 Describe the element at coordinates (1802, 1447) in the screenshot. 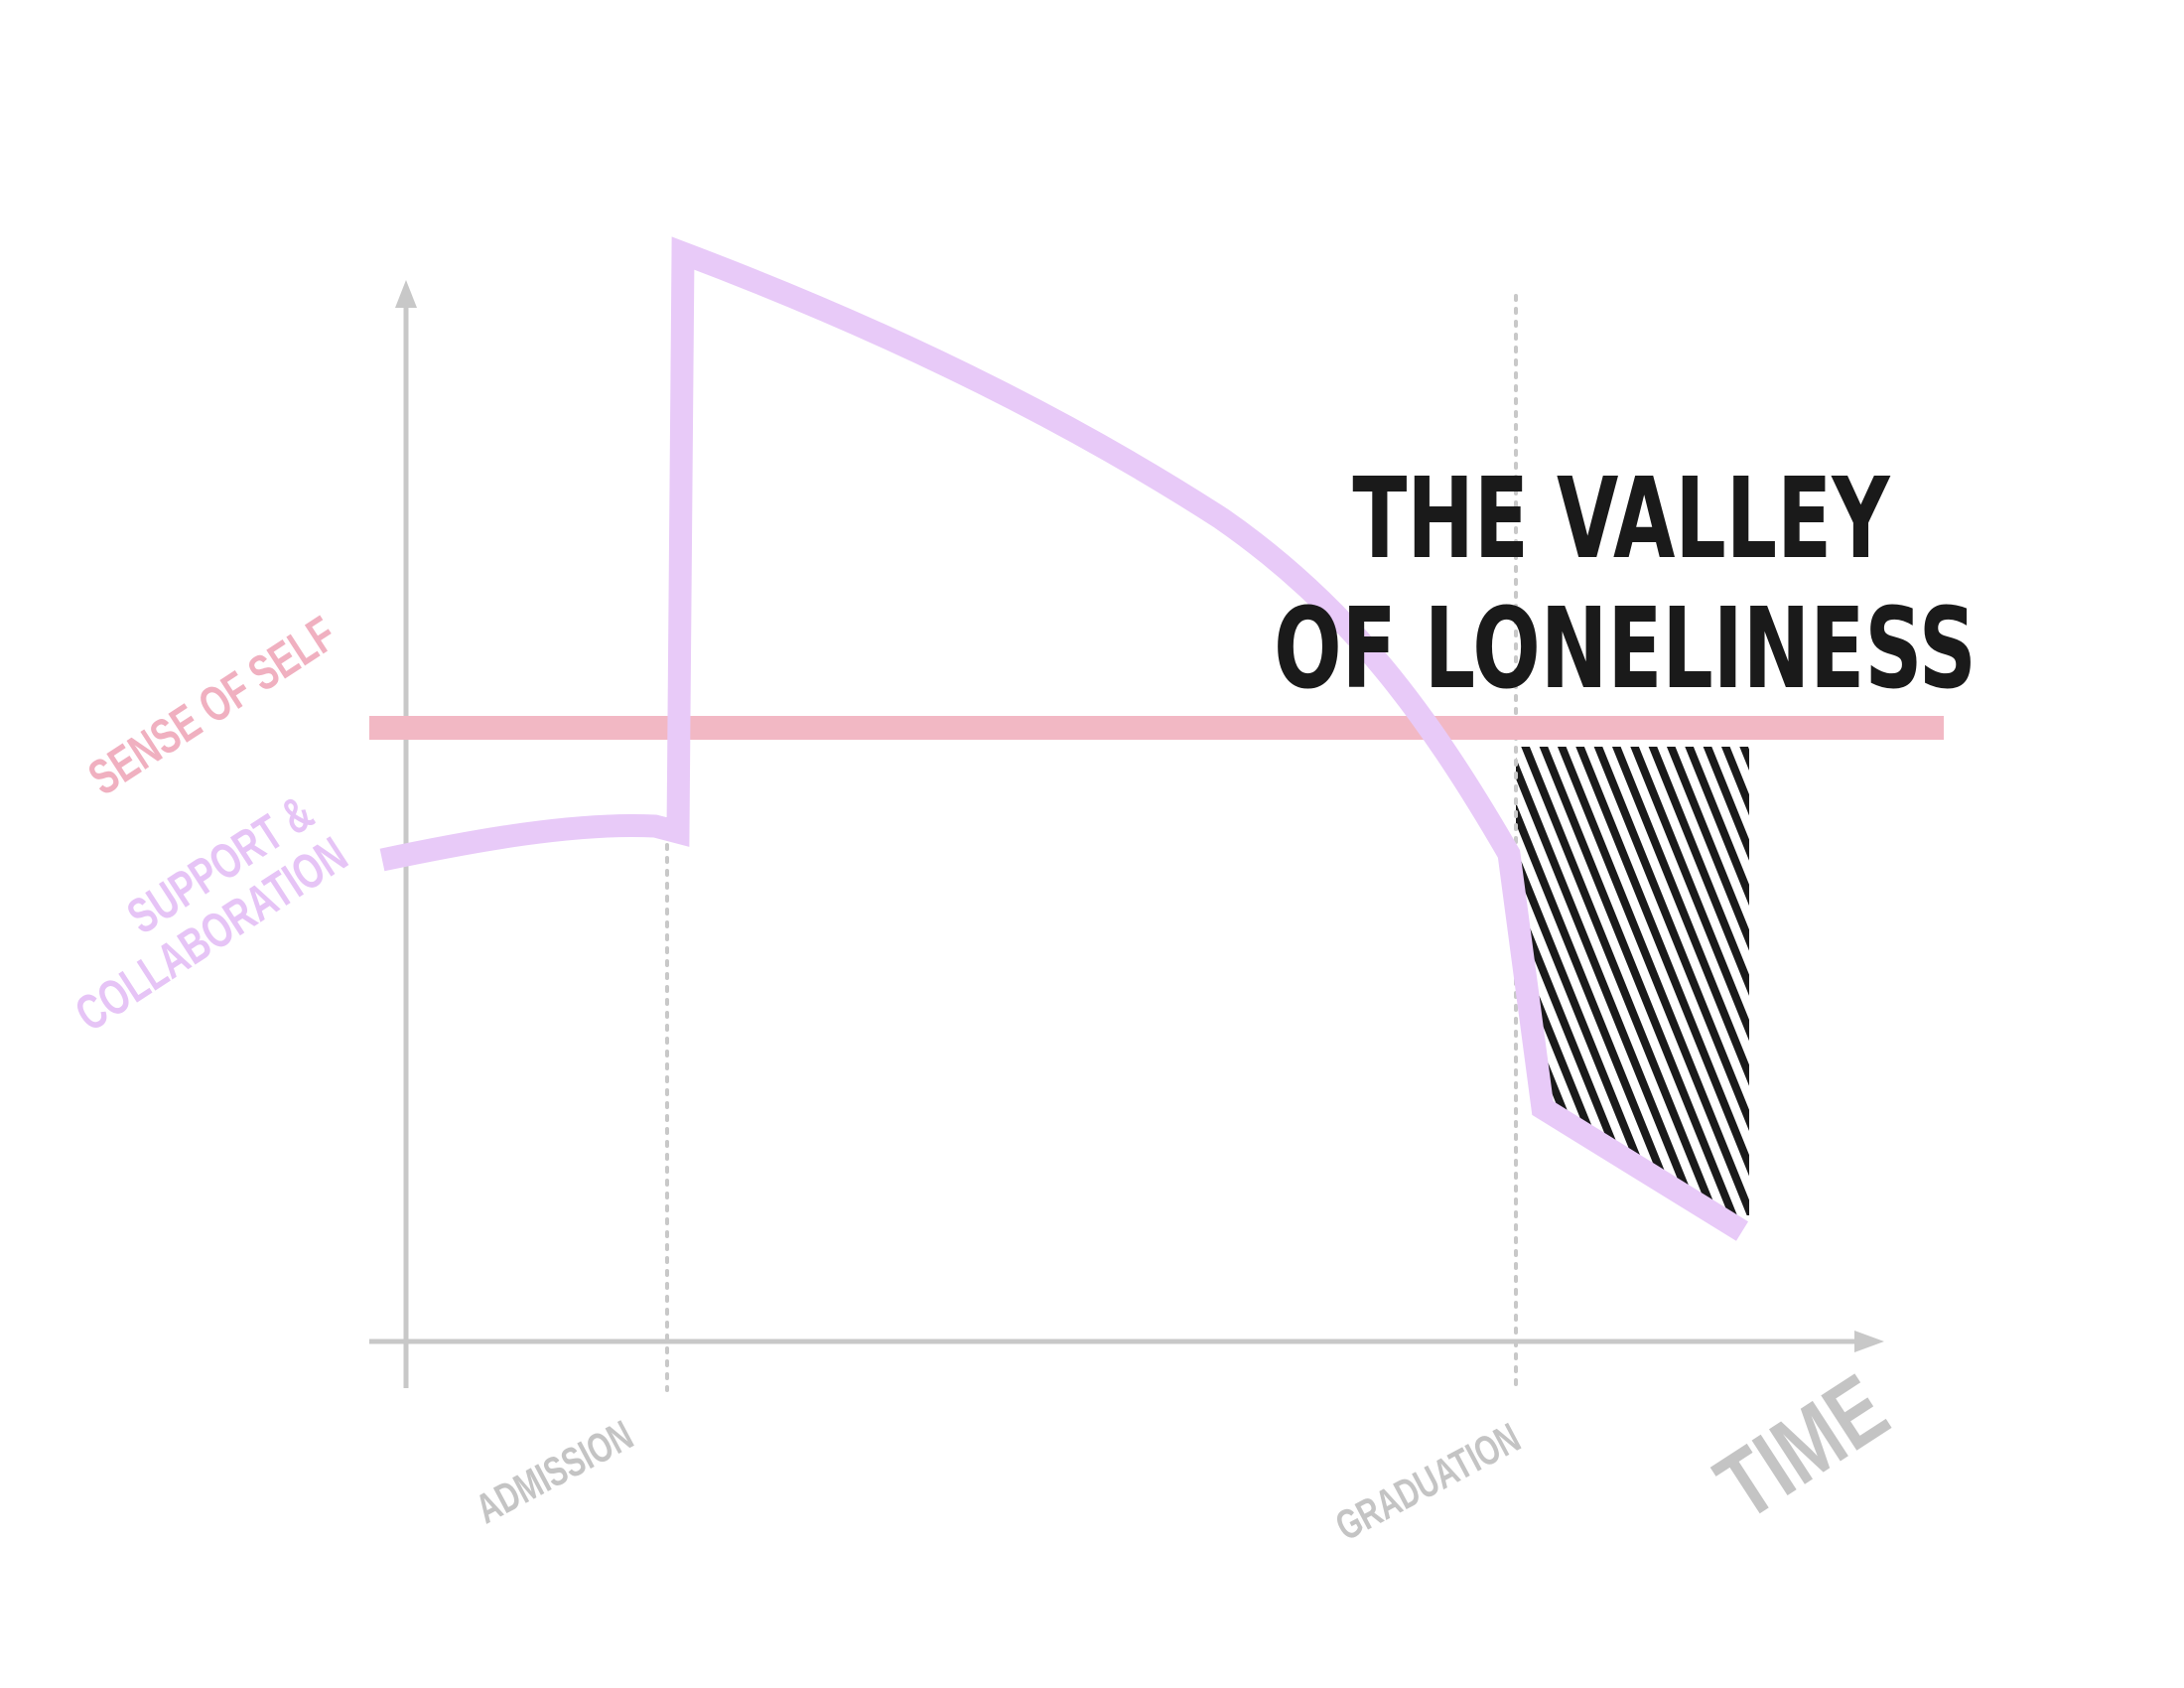

I see `x-axis-label-time: TIME` at that location.